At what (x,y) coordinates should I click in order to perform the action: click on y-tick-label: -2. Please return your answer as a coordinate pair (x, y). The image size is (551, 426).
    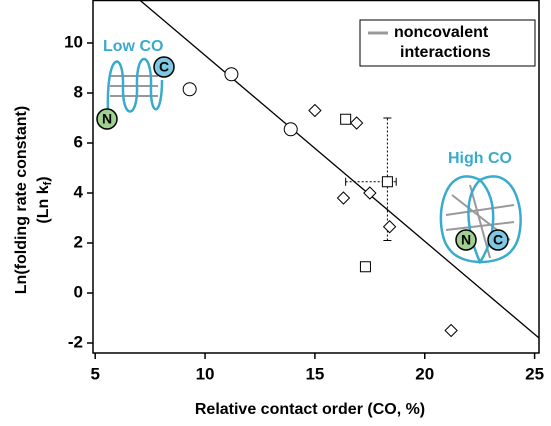
    Looking at the image, I should click on (75, 341).